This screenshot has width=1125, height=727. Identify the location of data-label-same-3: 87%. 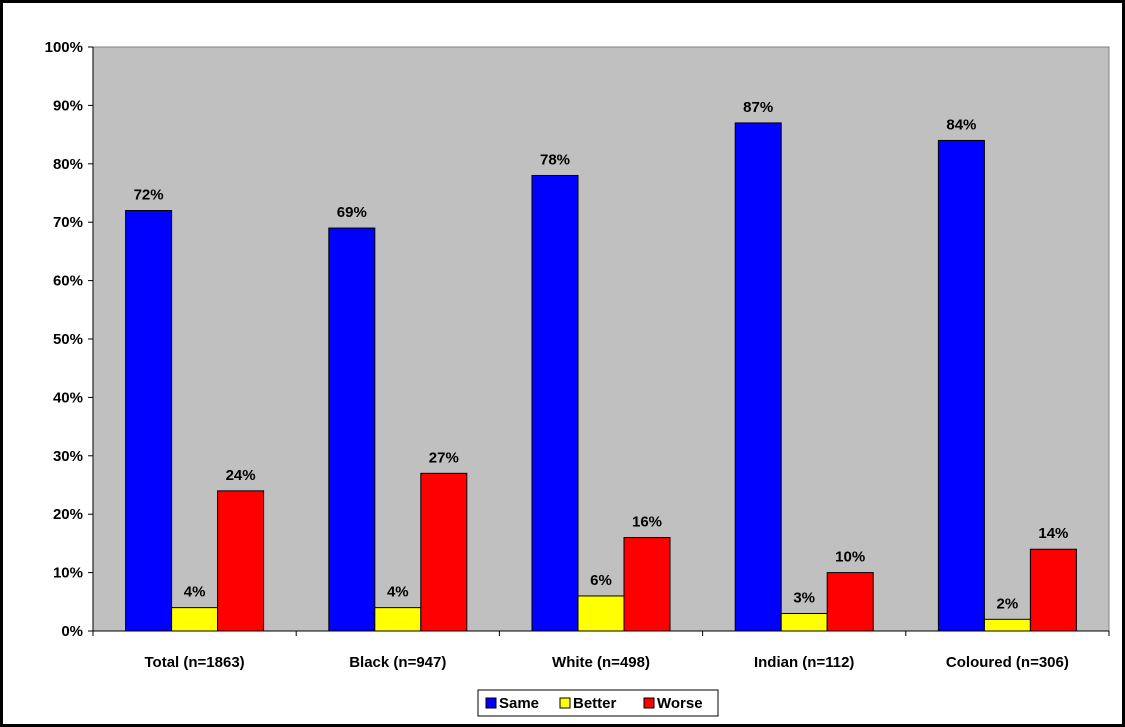
(758, 107).